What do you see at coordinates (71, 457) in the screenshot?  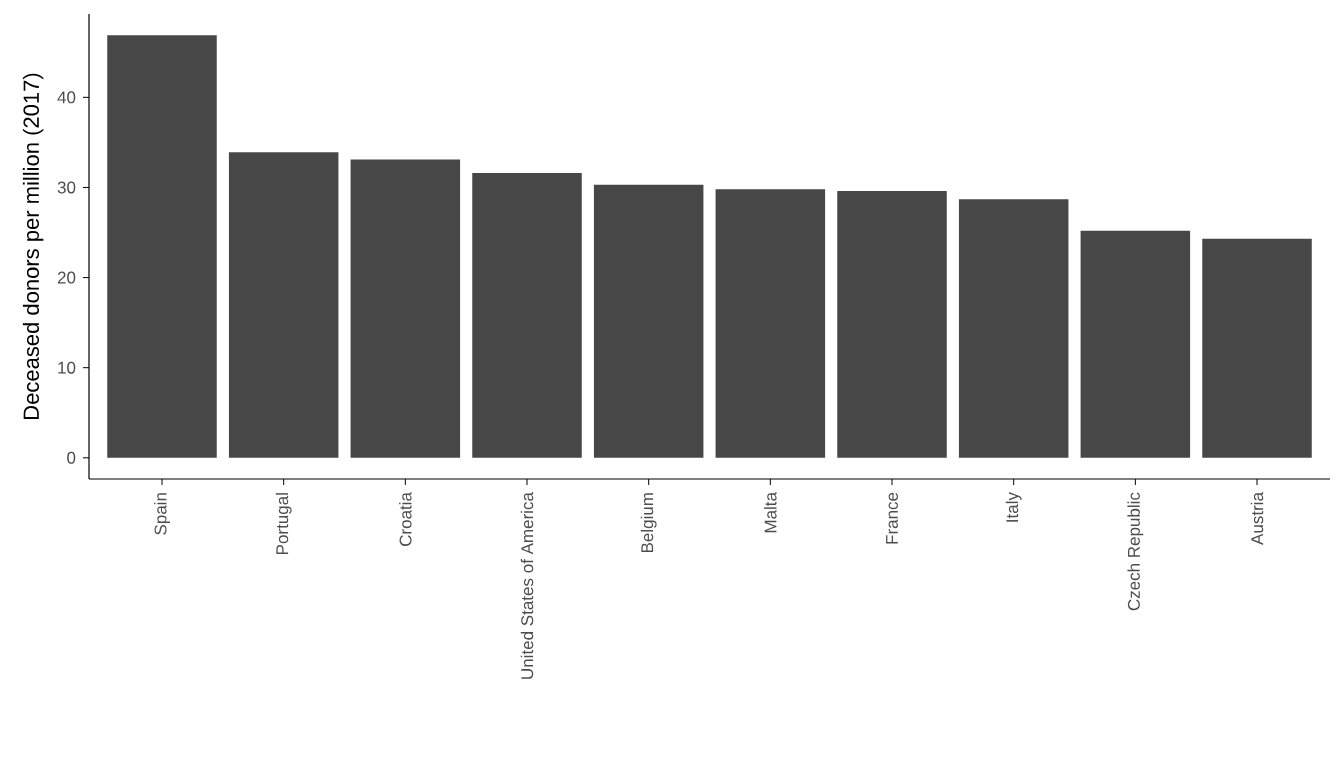 I see `y-tick-label: 0` at bounding box center [71, 457].